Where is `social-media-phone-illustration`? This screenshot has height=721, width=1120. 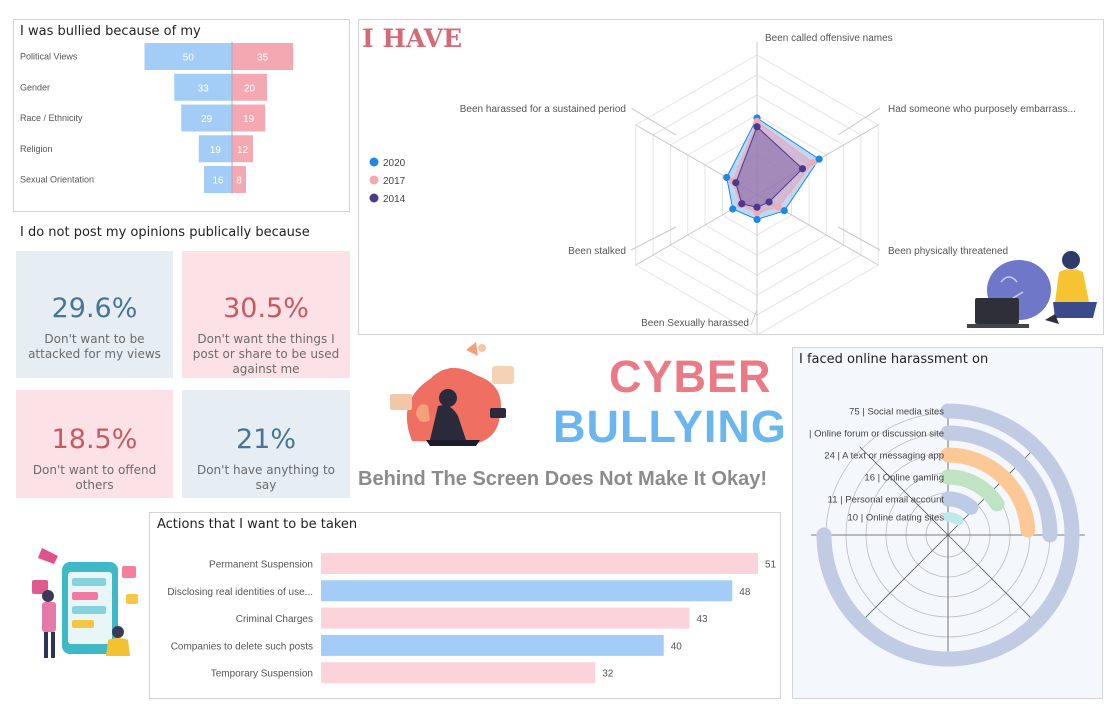 social-media-phone-illustration is located at coordinates (85, 603).